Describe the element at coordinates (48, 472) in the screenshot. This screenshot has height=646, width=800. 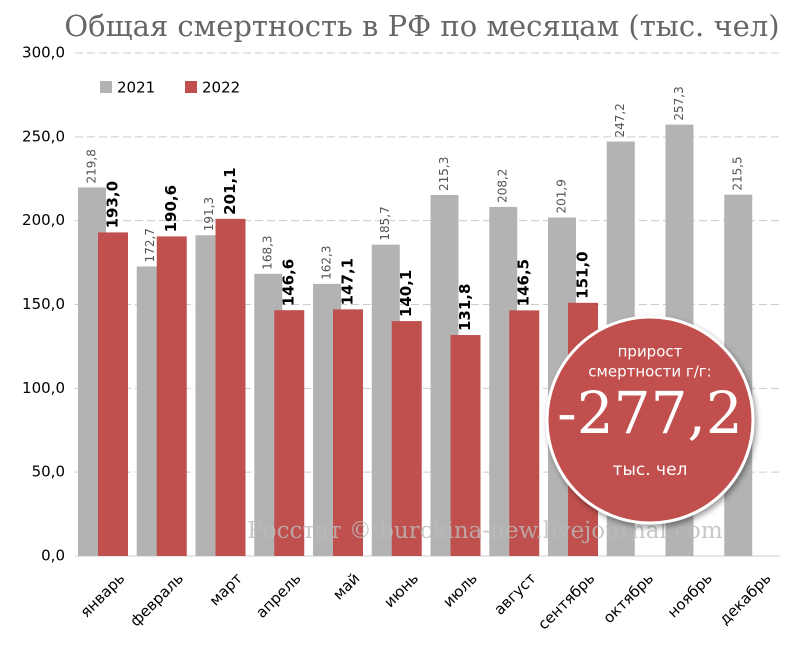
I see `y-tick-label: 50,0` at that location.